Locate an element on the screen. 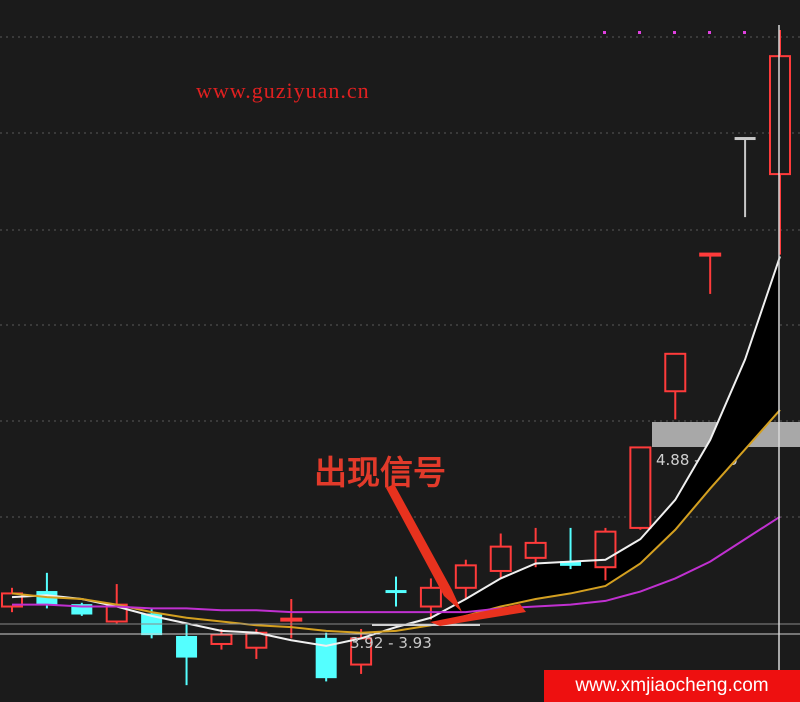  signal-label: 出现信号 is located at coordinates (380, 472).